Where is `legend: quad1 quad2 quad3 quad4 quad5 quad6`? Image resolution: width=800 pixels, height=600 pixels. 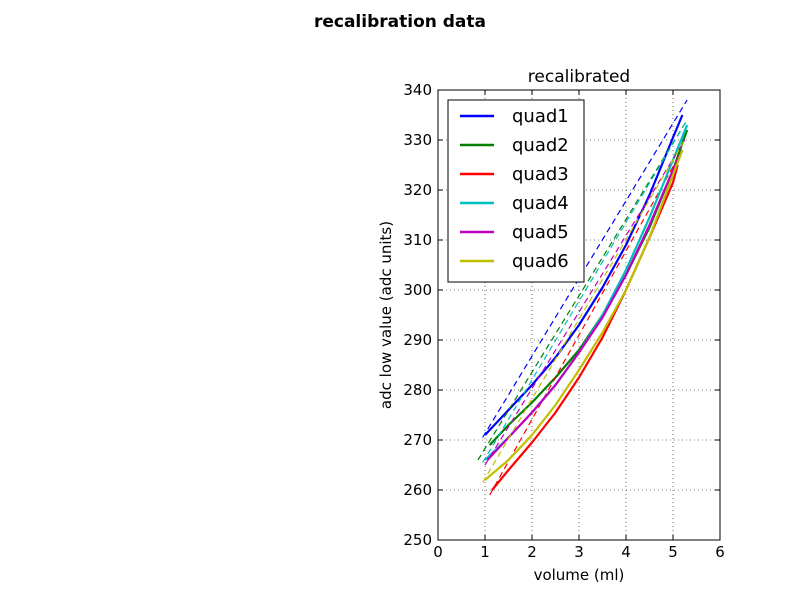 legend: quad1 quad2 quad3 quad4 quad5 quad6 is located at coordinates (516, 191).